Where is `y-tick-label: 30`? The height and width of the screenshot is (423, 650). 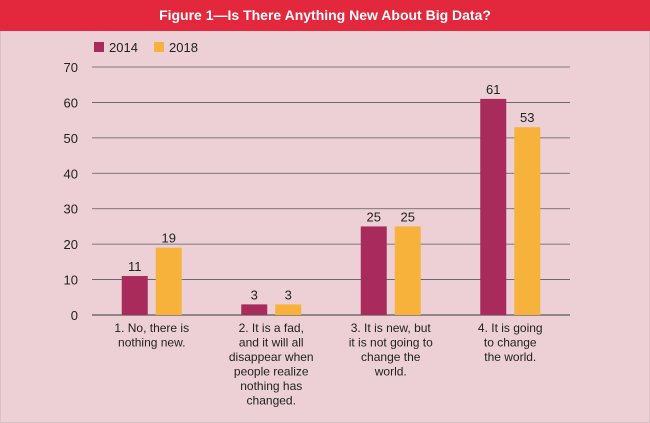
y-tick-label: 30 is located at coordinates (71, 209).